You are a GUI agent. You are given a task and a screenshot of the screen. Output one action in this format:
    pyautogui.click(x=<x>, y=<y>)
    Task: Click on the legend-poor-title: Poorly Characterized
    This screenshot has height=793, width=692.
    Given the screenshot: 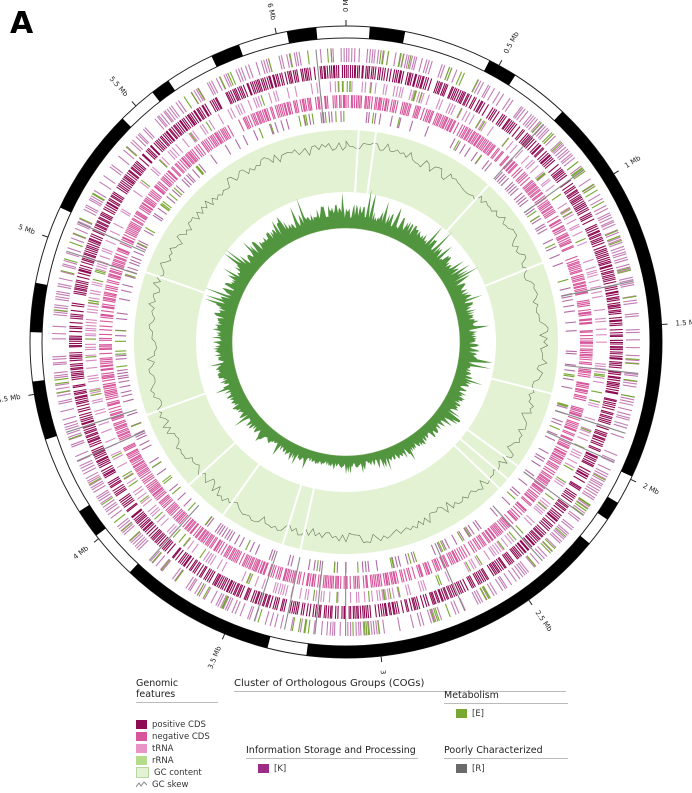 What is the action you would take?
    pyautogui.click(x=506, y=752)
    